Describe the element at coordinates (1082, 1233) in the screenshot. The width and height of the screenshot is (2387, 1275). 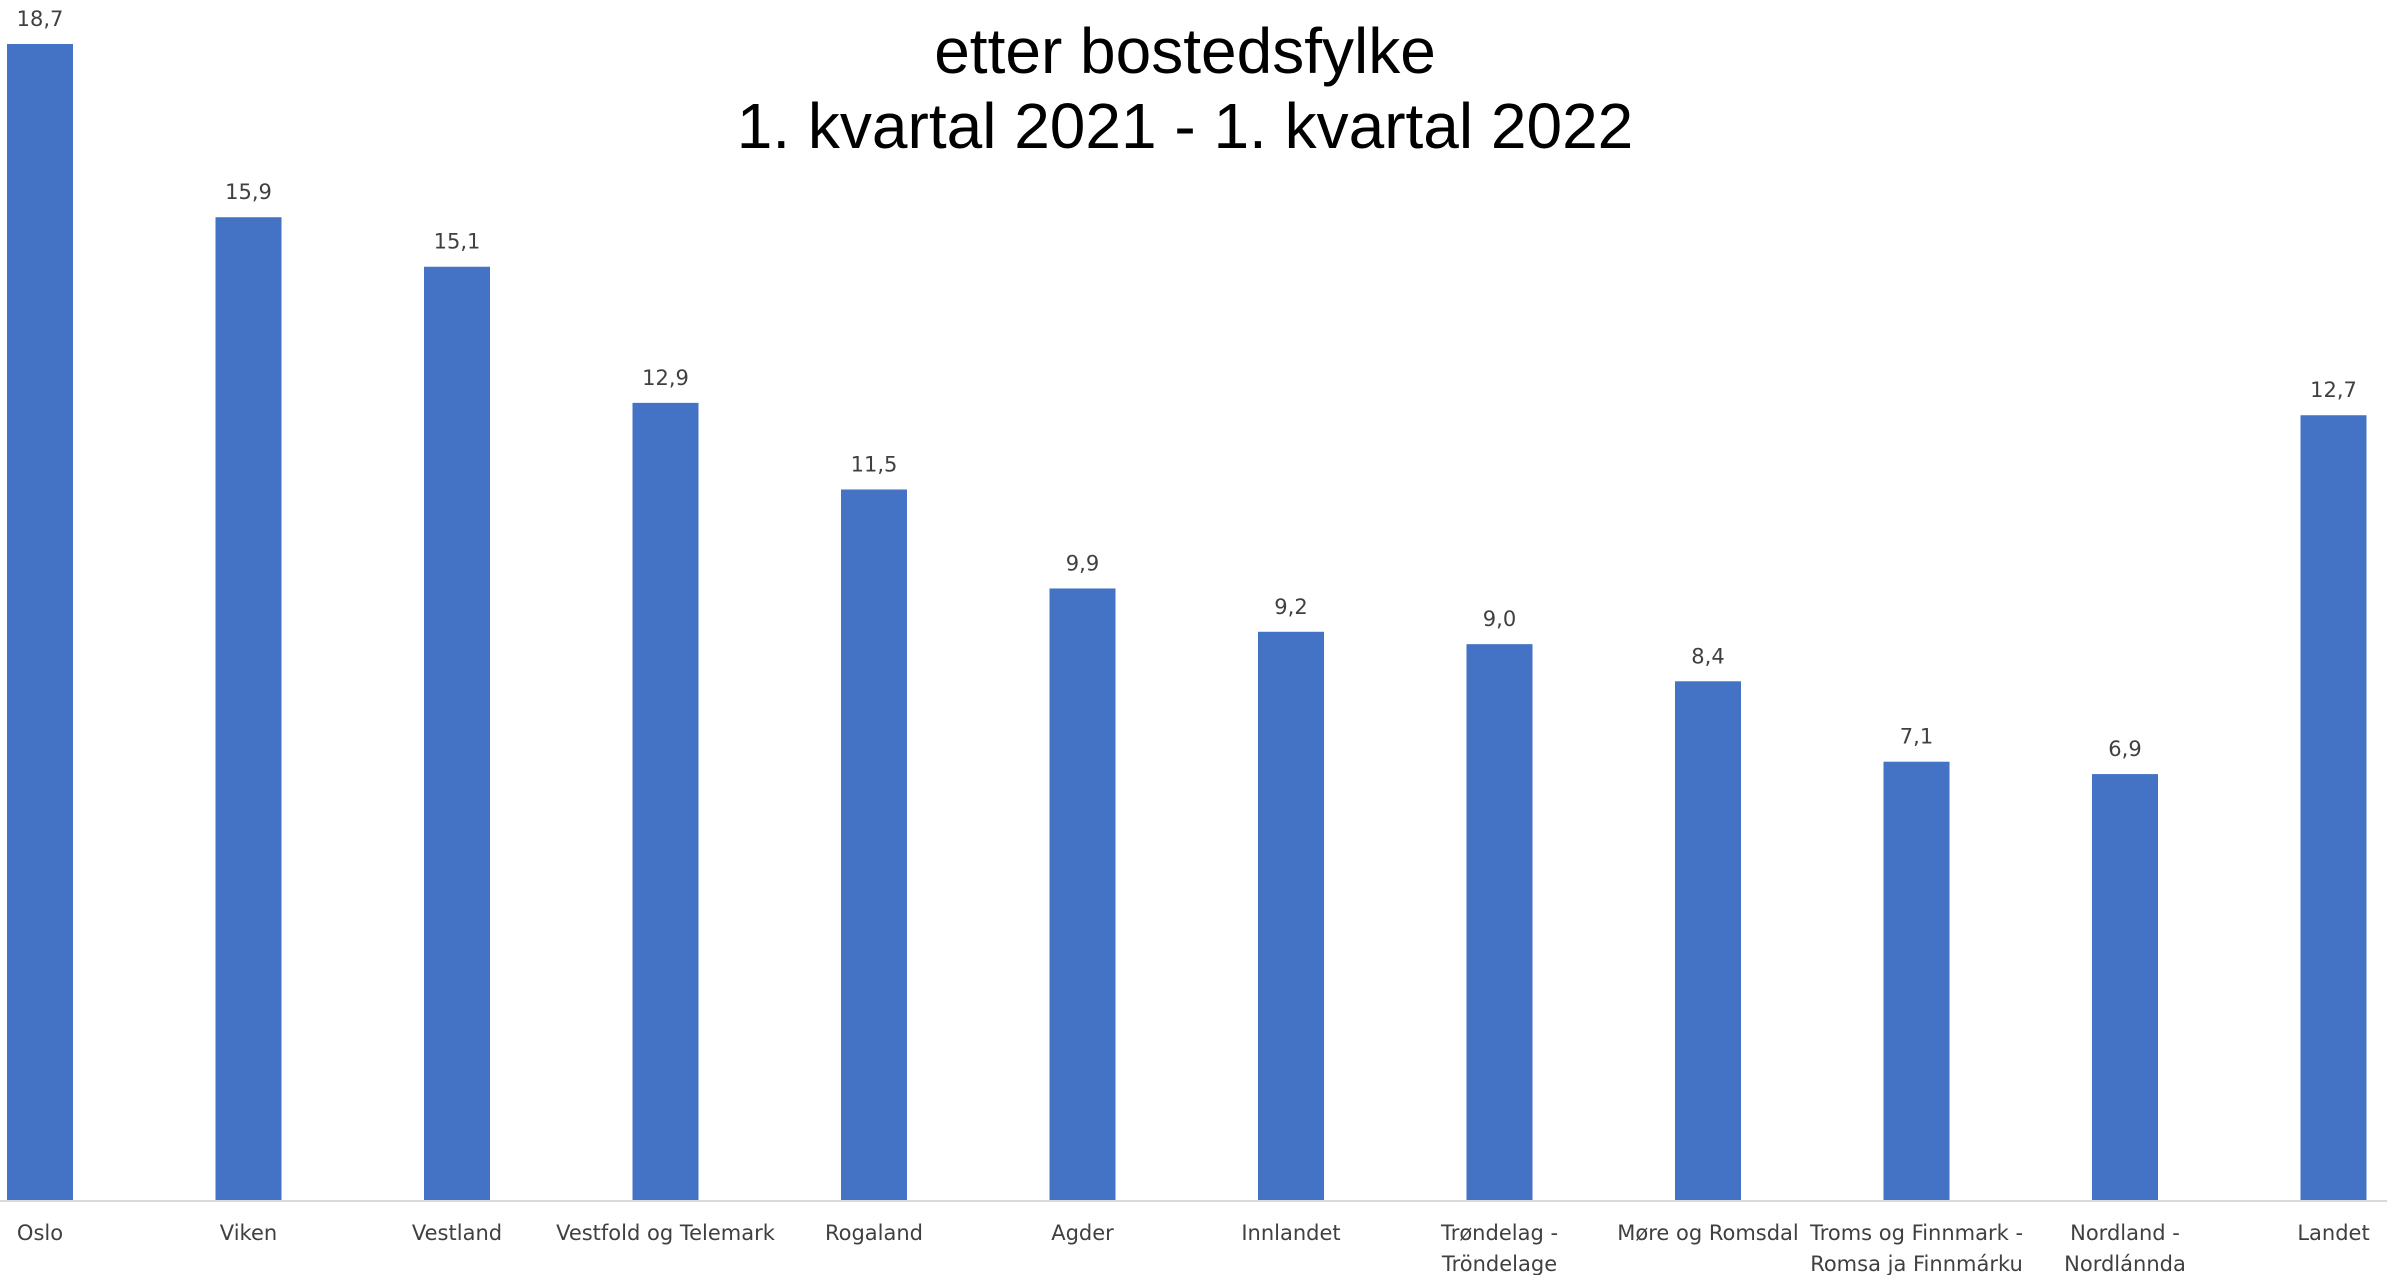
I see `category-label-6: Agder` at that location.